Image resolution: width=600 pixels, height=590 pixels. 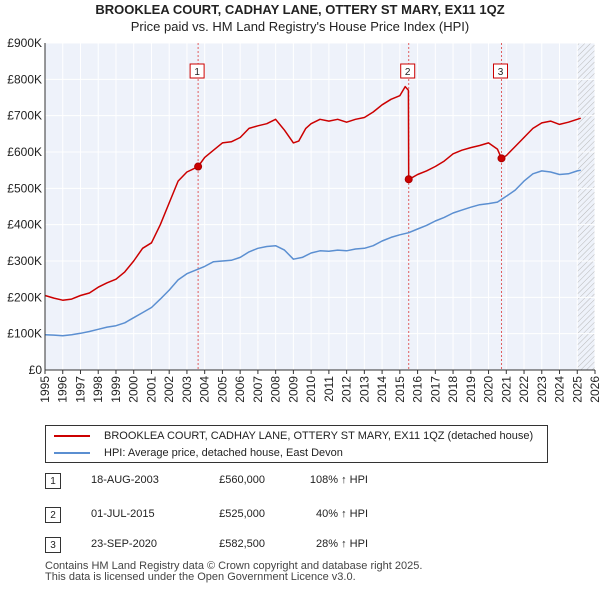 What do you see at coordinates (53, 515) in the screenshot?
I see `transaction-number: 2` at bounding box center [53, 515].